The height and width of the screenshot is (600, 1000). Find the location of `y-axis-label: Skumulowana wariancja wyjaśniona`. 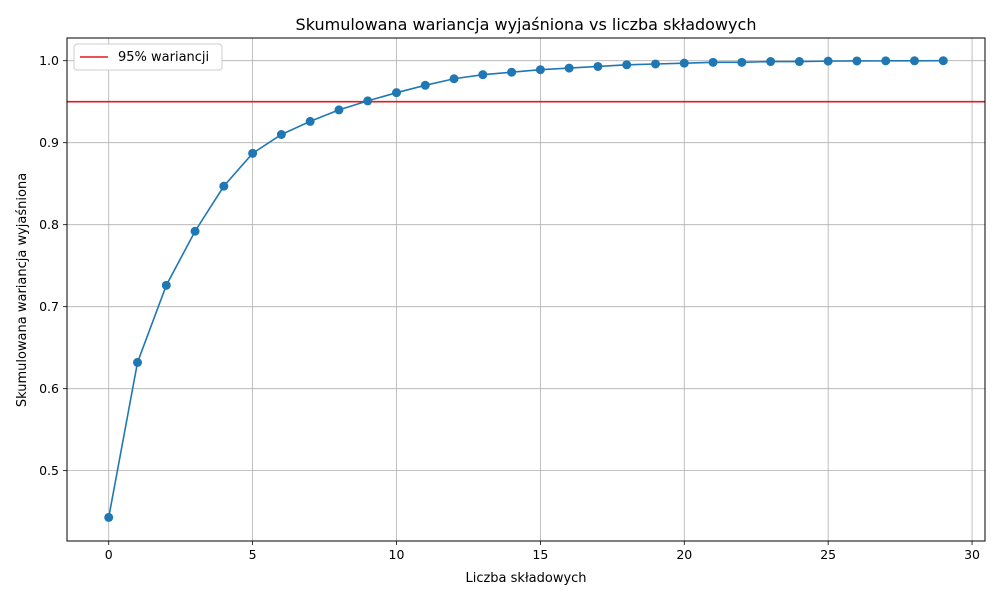

y-axis-label: Skumulowana wariancja wyjaśniona is located at coordinates (22, 290).